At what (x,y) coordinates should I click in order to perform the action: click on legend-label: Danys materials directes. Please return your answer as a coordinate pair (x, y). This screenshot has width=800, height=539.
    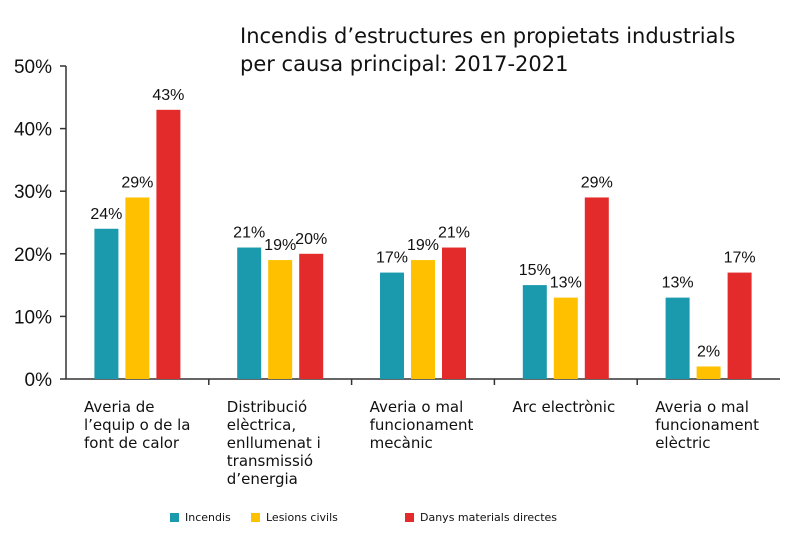
    Looking at the image, I should click on (489, 517).